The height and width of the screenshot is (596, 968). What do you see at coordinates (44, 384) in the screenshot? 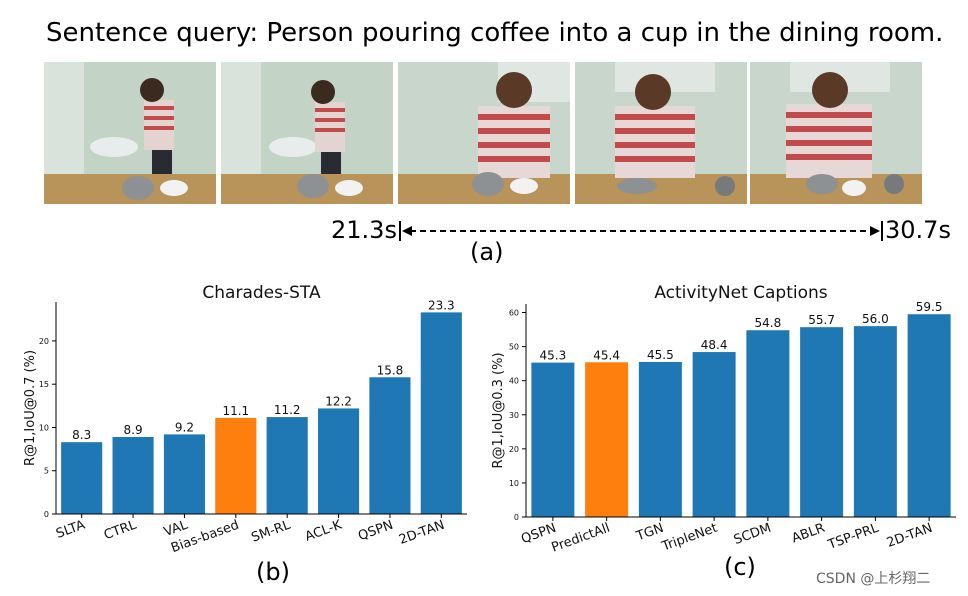
I see `y-tick-label: 15` at bounding box center [44, 384].